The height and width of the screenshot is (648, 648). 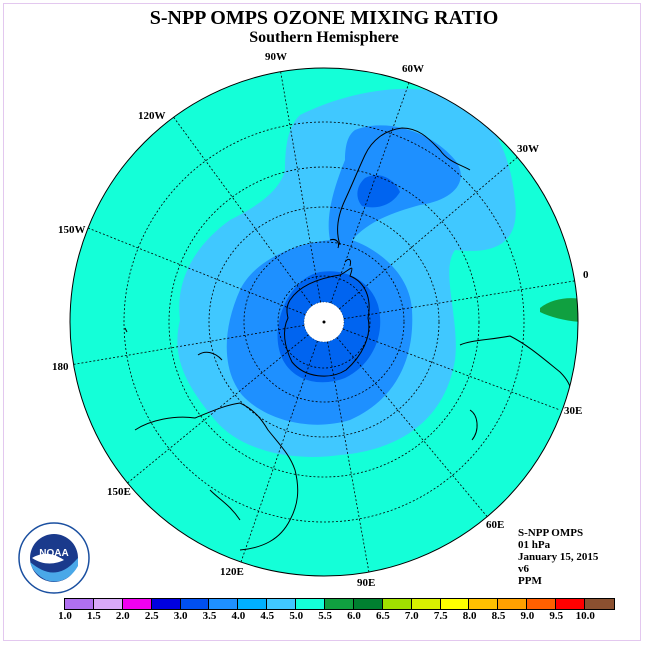 What do you see at coordinates (325, 616) in the screenshot?
I see `colorbar-tick-label: 5.5` at bounding box center [325, 616].